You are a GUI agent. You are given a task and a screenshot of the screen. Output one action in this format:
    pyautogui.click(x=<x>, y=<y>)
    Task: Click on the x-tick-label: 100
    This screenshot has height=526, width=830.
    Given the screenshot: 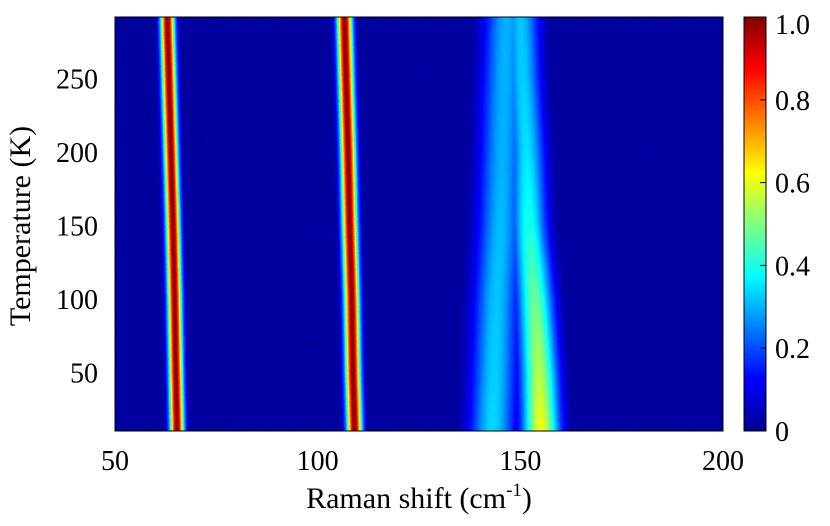 What is the action you would take?
    pyautogui.click(x=318, y=461)
    